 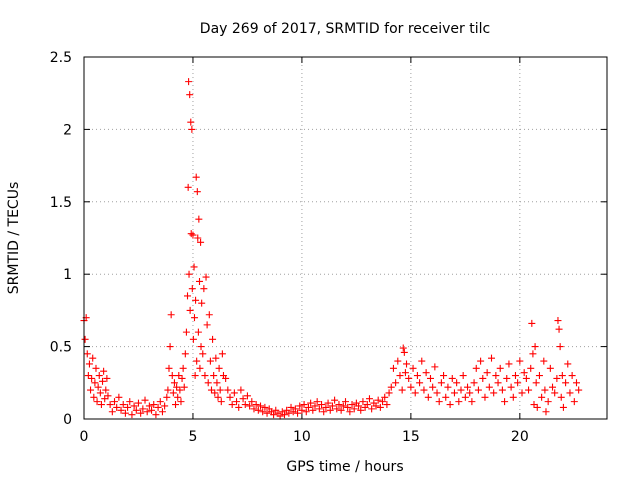 I want to click on y-tick-label: 1.5, so click(x=61, y=203).